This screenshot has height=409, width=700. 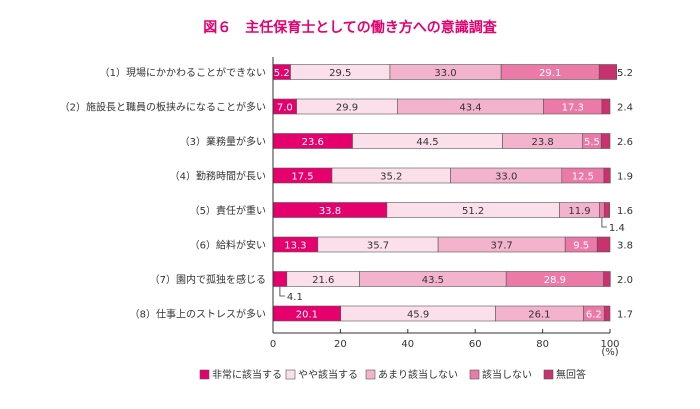 I want to click on x-tick-label: 100, so click(x=609, y=344).